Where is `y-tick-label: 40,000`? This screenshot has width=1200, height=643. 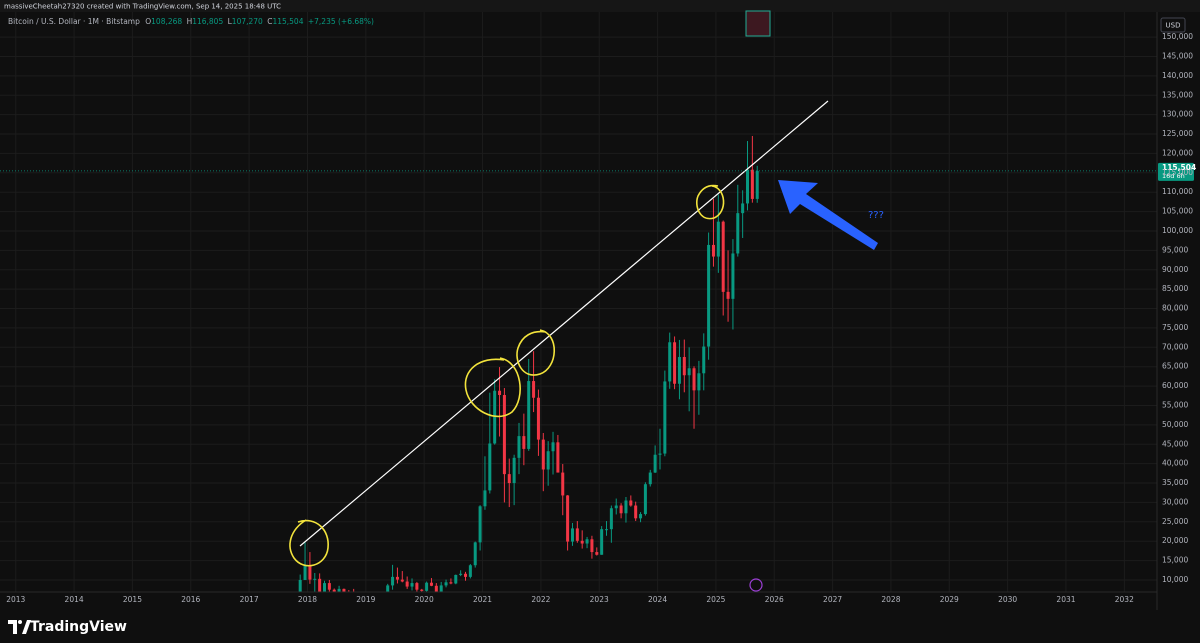
y-tick-label: 40,000 is located at coordinates (1175, 463).